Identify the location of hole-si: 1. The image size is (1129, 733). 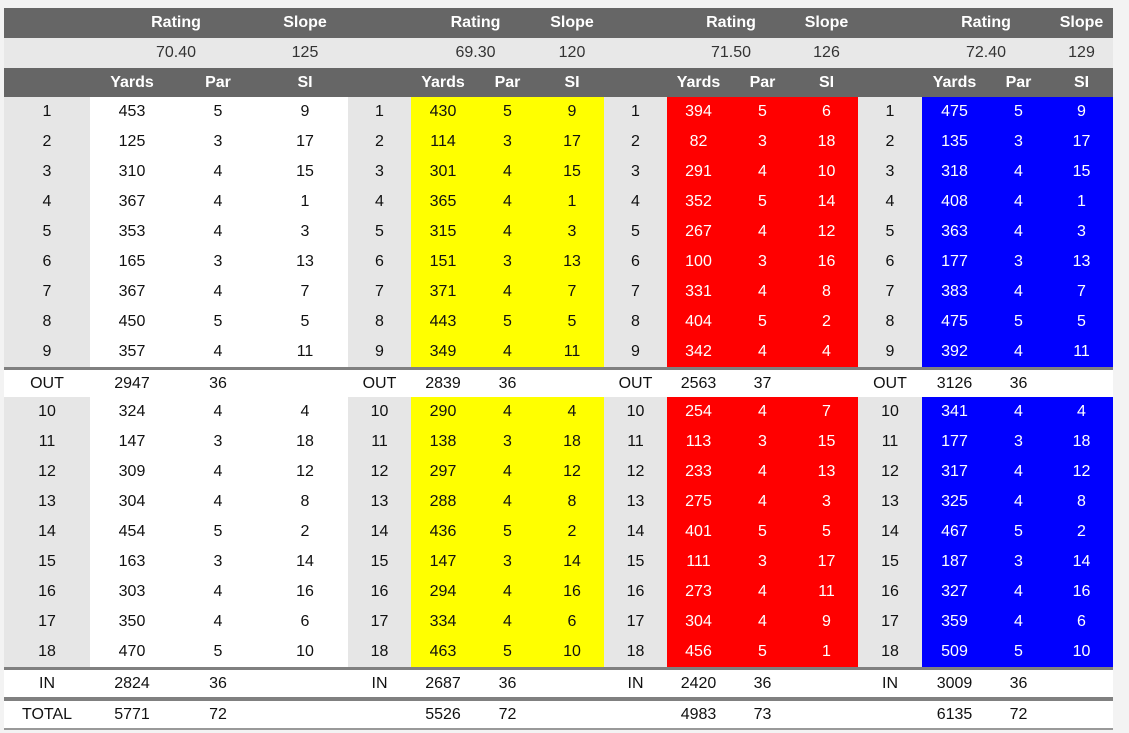
(1081, 202).